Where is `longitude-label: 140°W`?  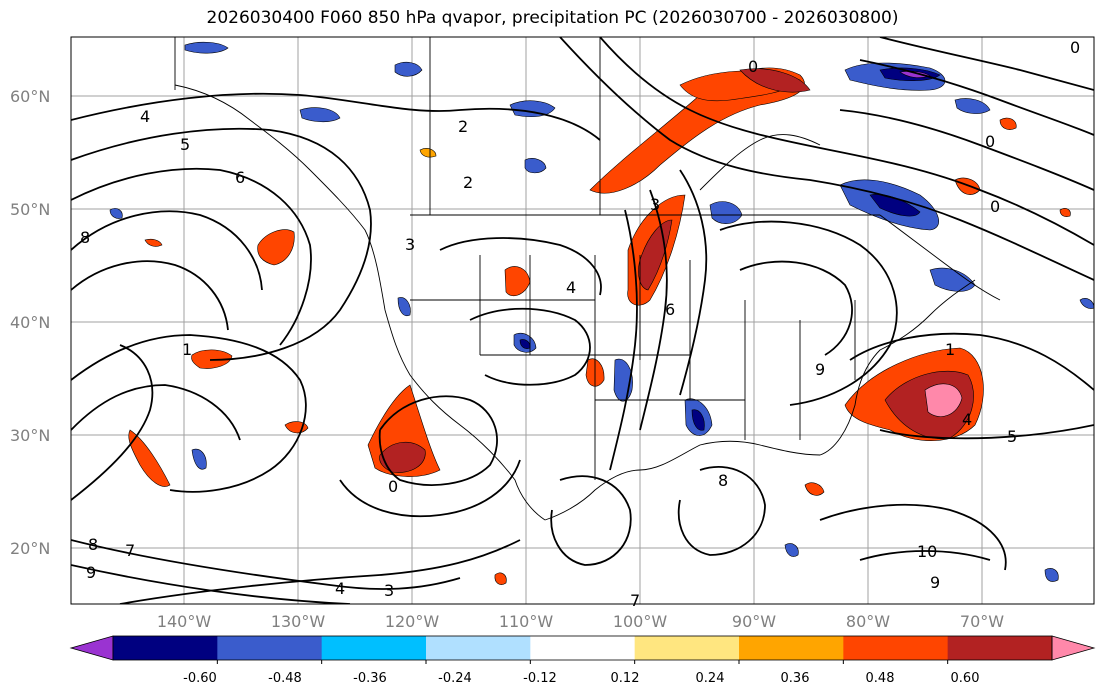 longitude-label: 140°W is located at coordinates (184, 621).